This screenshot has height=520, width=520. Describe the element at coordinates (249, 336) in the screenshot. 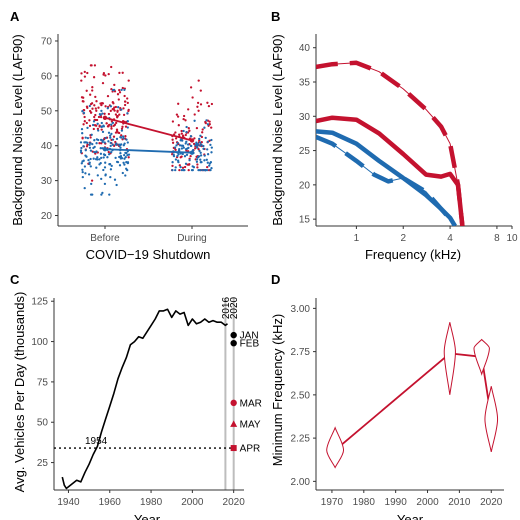

I see `panel-c-month-label: JAN` at that location.